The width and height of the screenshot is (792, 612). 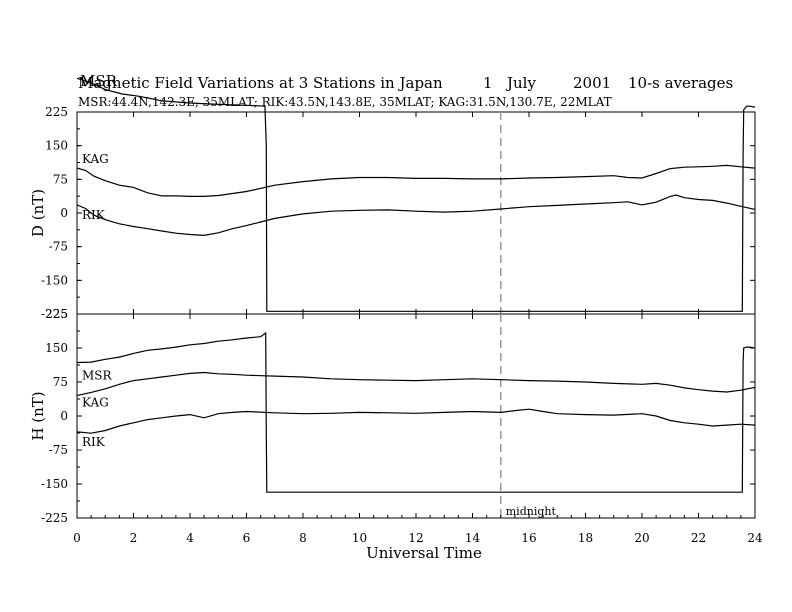 What do you see at coordinates (585, 538) in the screenshot?
I see `x-tick-label: 18` at bounding box center [585, 538].